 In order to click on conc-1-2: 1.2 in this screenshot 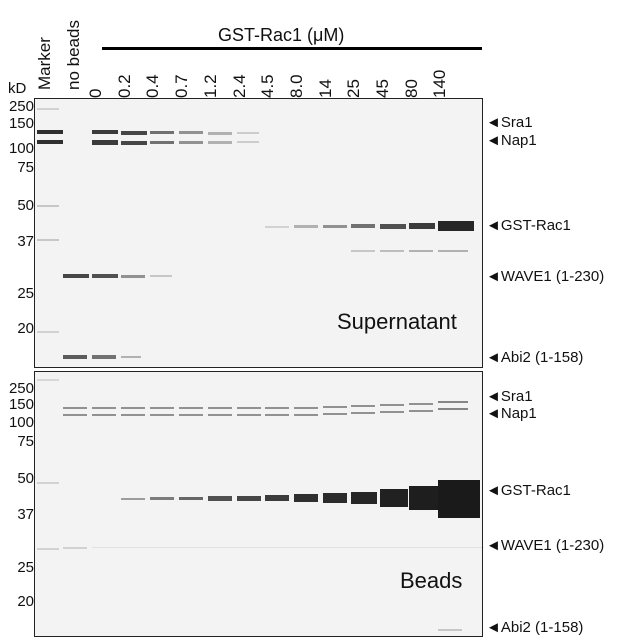, I will do `click(210, 86)`.